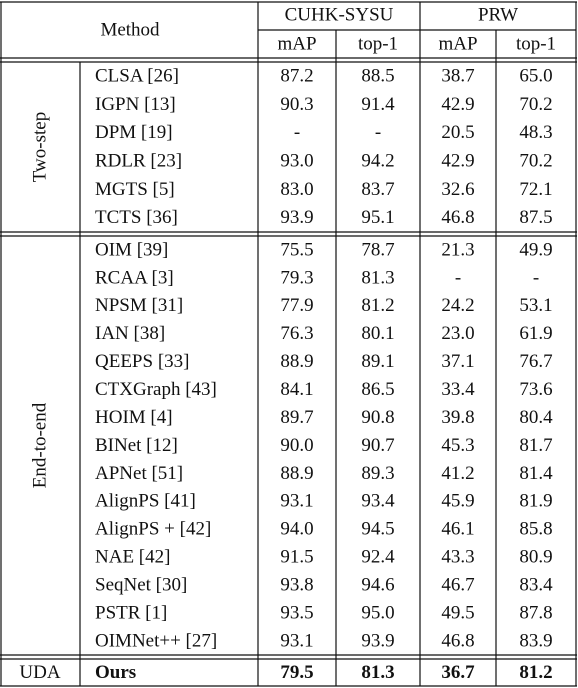  What do you see at coordinates (536, 417) in the screenshot?
I see `cell-value: 80.4` at bounding box center [536, 417].